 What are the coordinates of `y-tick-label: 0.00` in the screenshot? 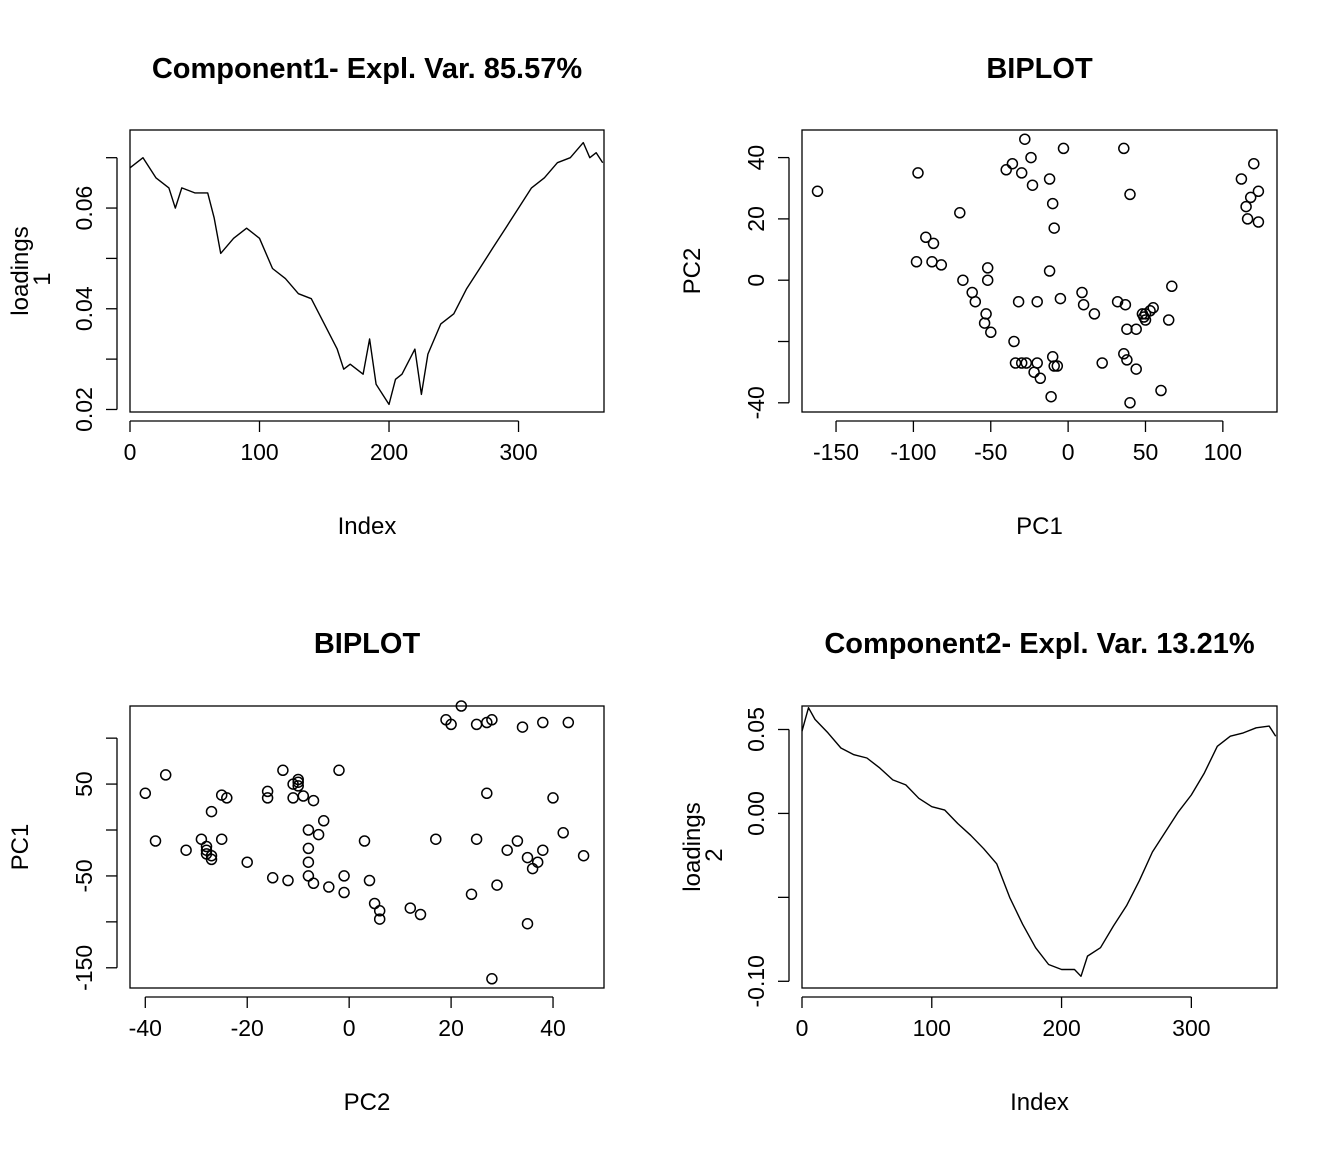 It's located at (756, 813).